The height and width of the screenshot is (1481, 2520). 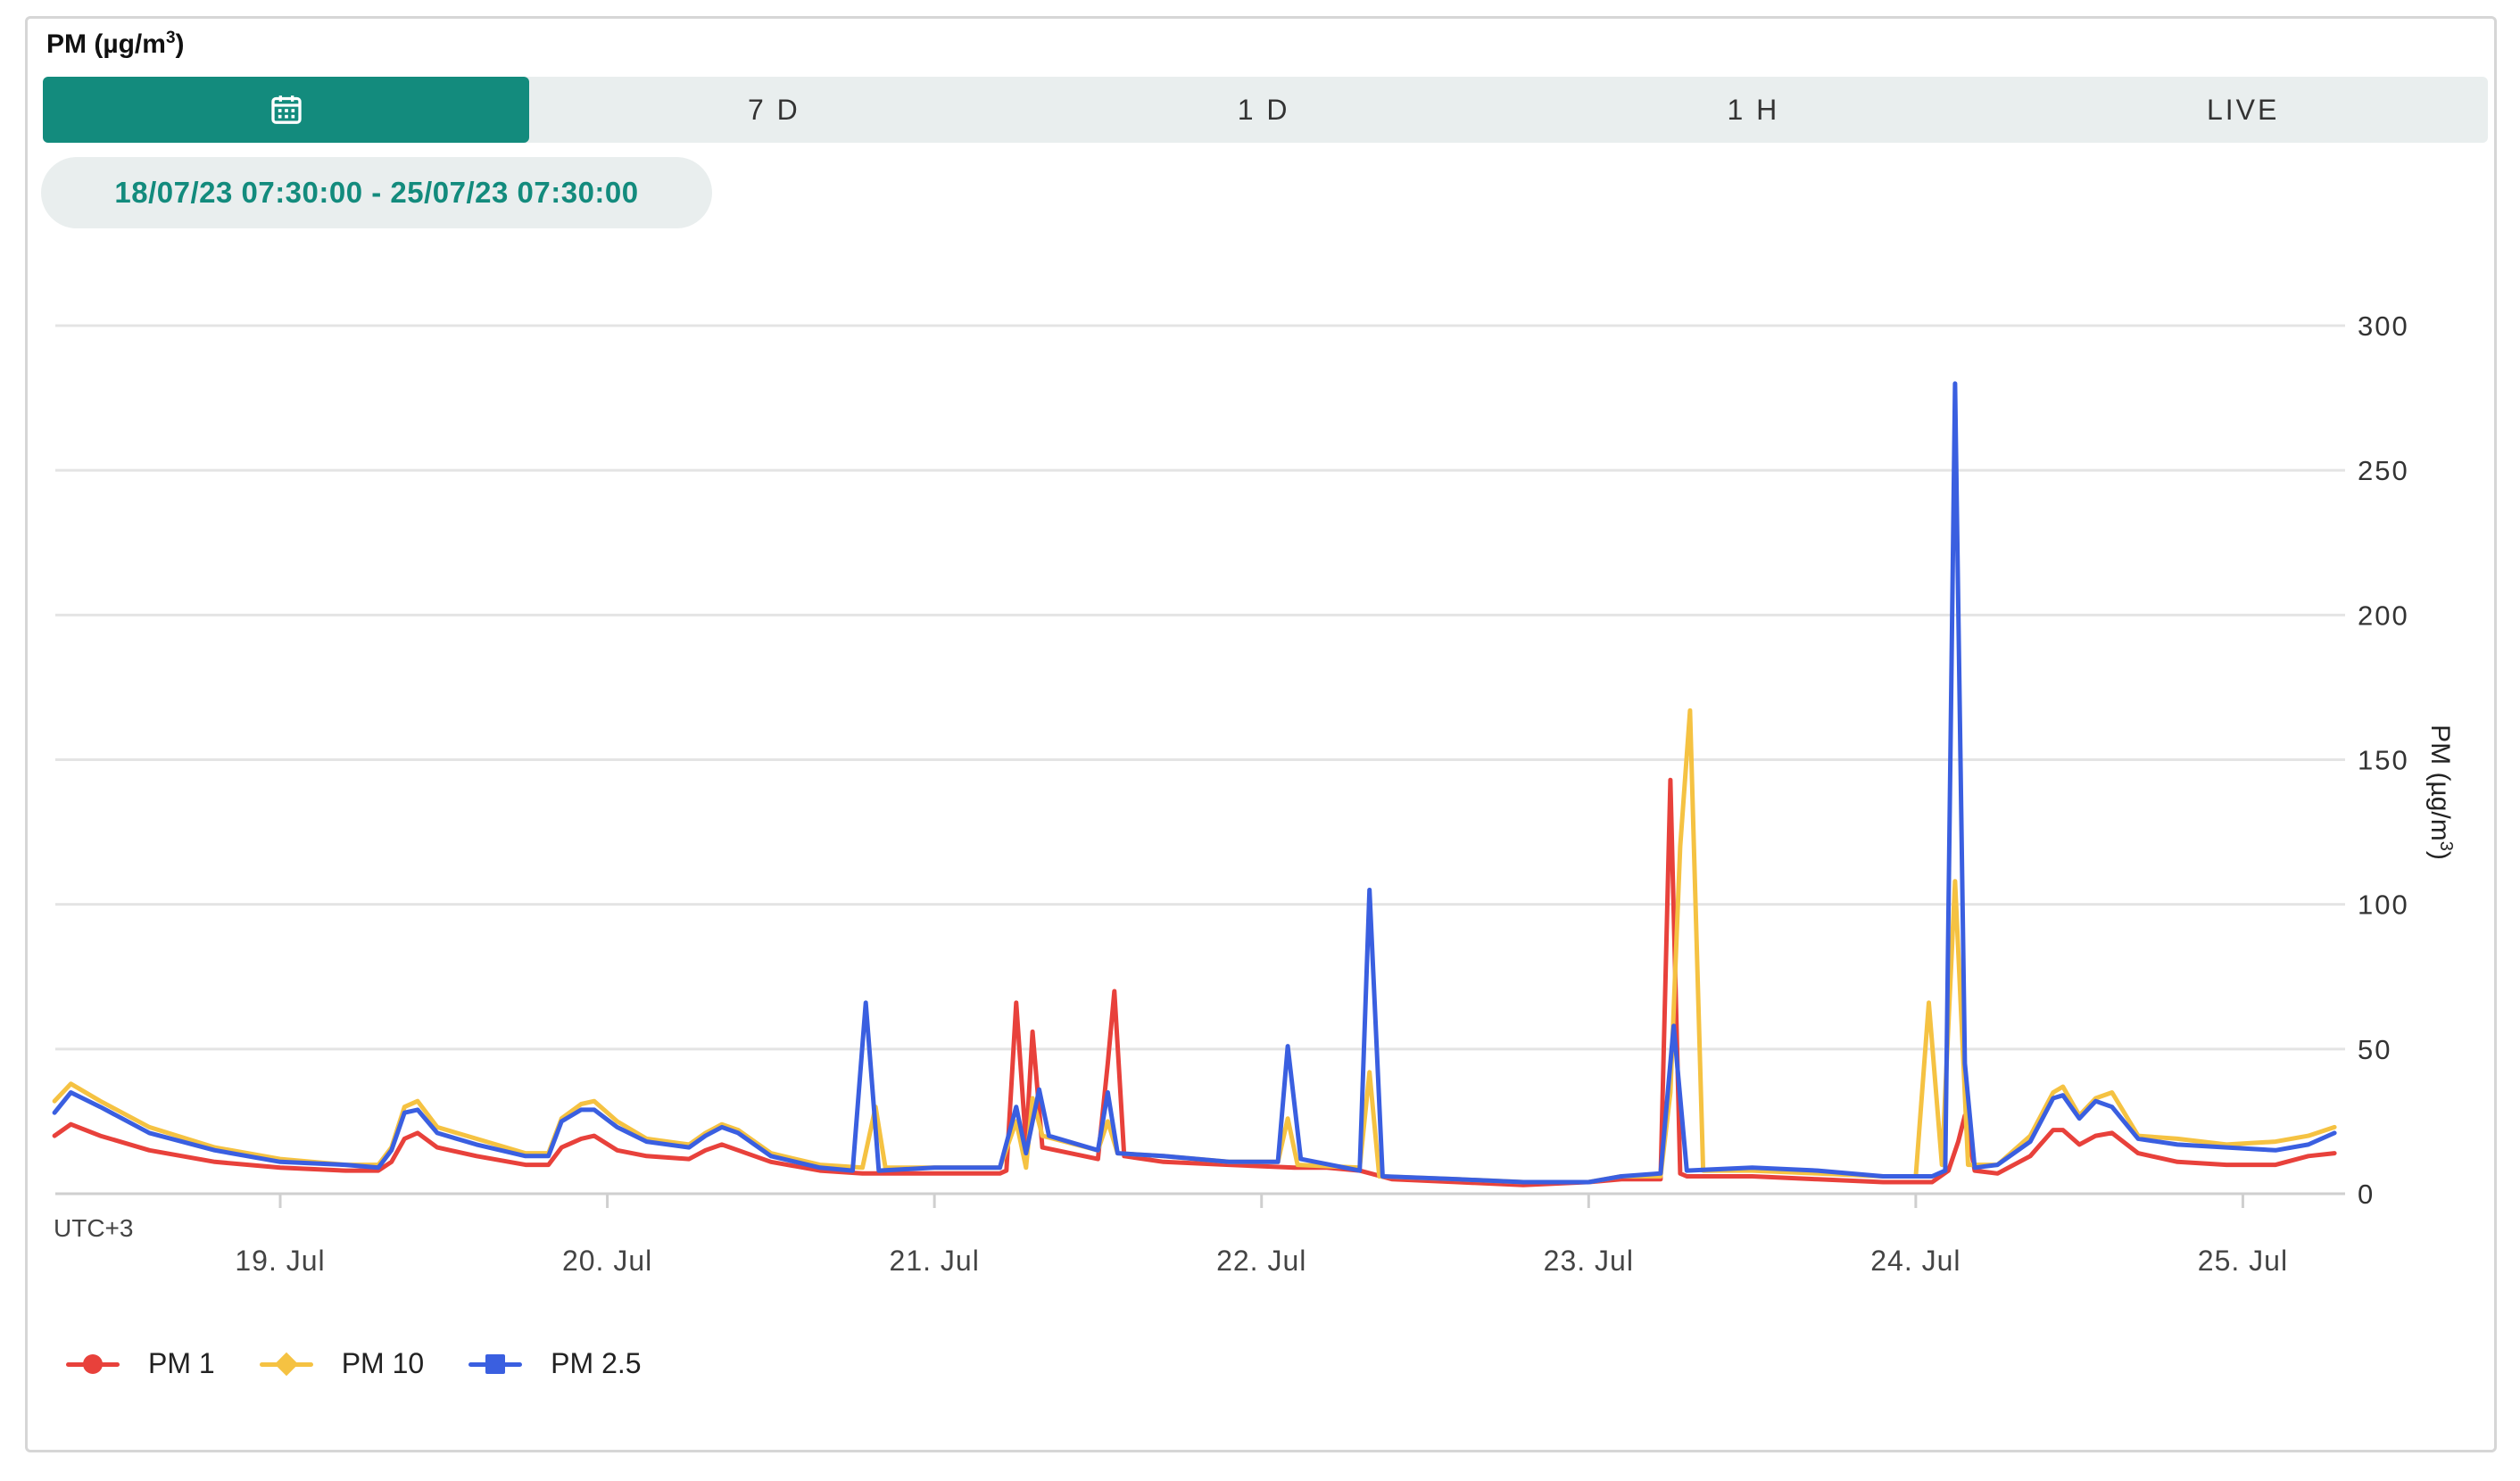 I want to click on range-7d-button: 7 D, so click(x=773, y=109).